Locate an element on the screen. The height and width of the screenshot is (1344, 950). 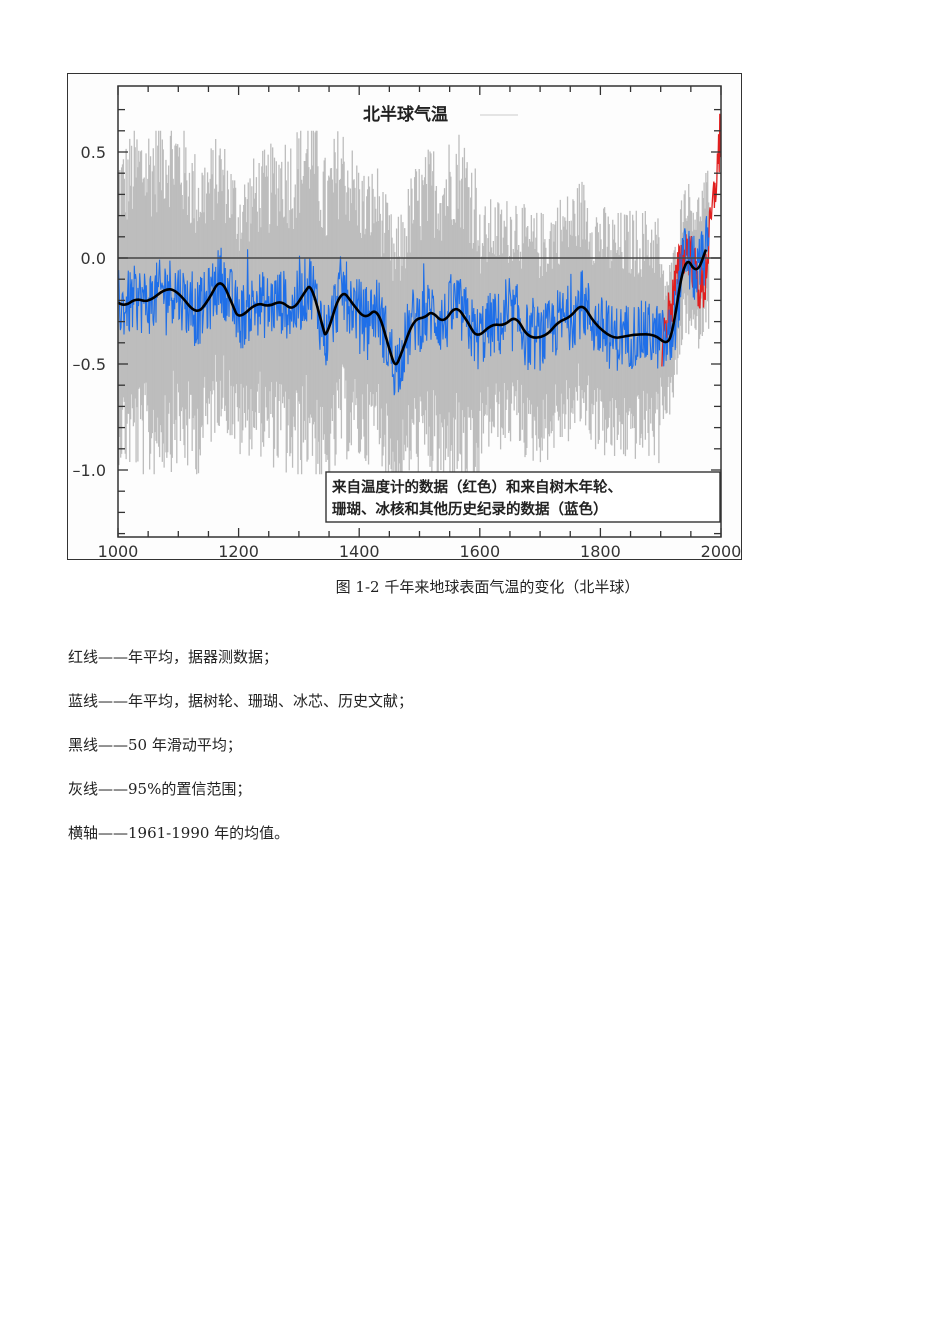
annotation-line-2: 珊瑚、冰核和其他历史纪录的数据（蓝色） is located at coordinates (470, 509).